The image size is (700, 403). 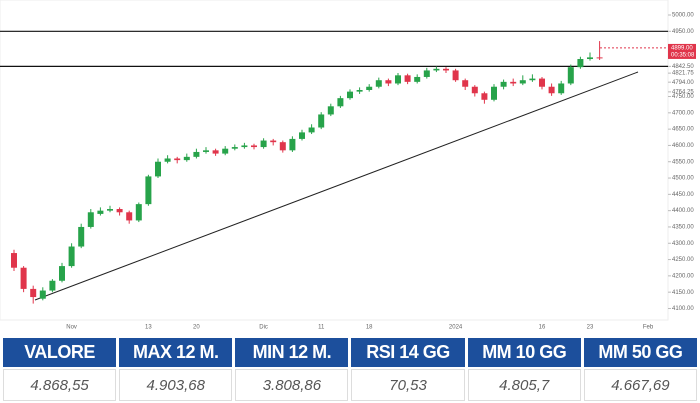 What do you see at coordinates (683, 195) in the screenshot?
I see `y-tick-label: 4450.00` at bounding box center [683, 195].